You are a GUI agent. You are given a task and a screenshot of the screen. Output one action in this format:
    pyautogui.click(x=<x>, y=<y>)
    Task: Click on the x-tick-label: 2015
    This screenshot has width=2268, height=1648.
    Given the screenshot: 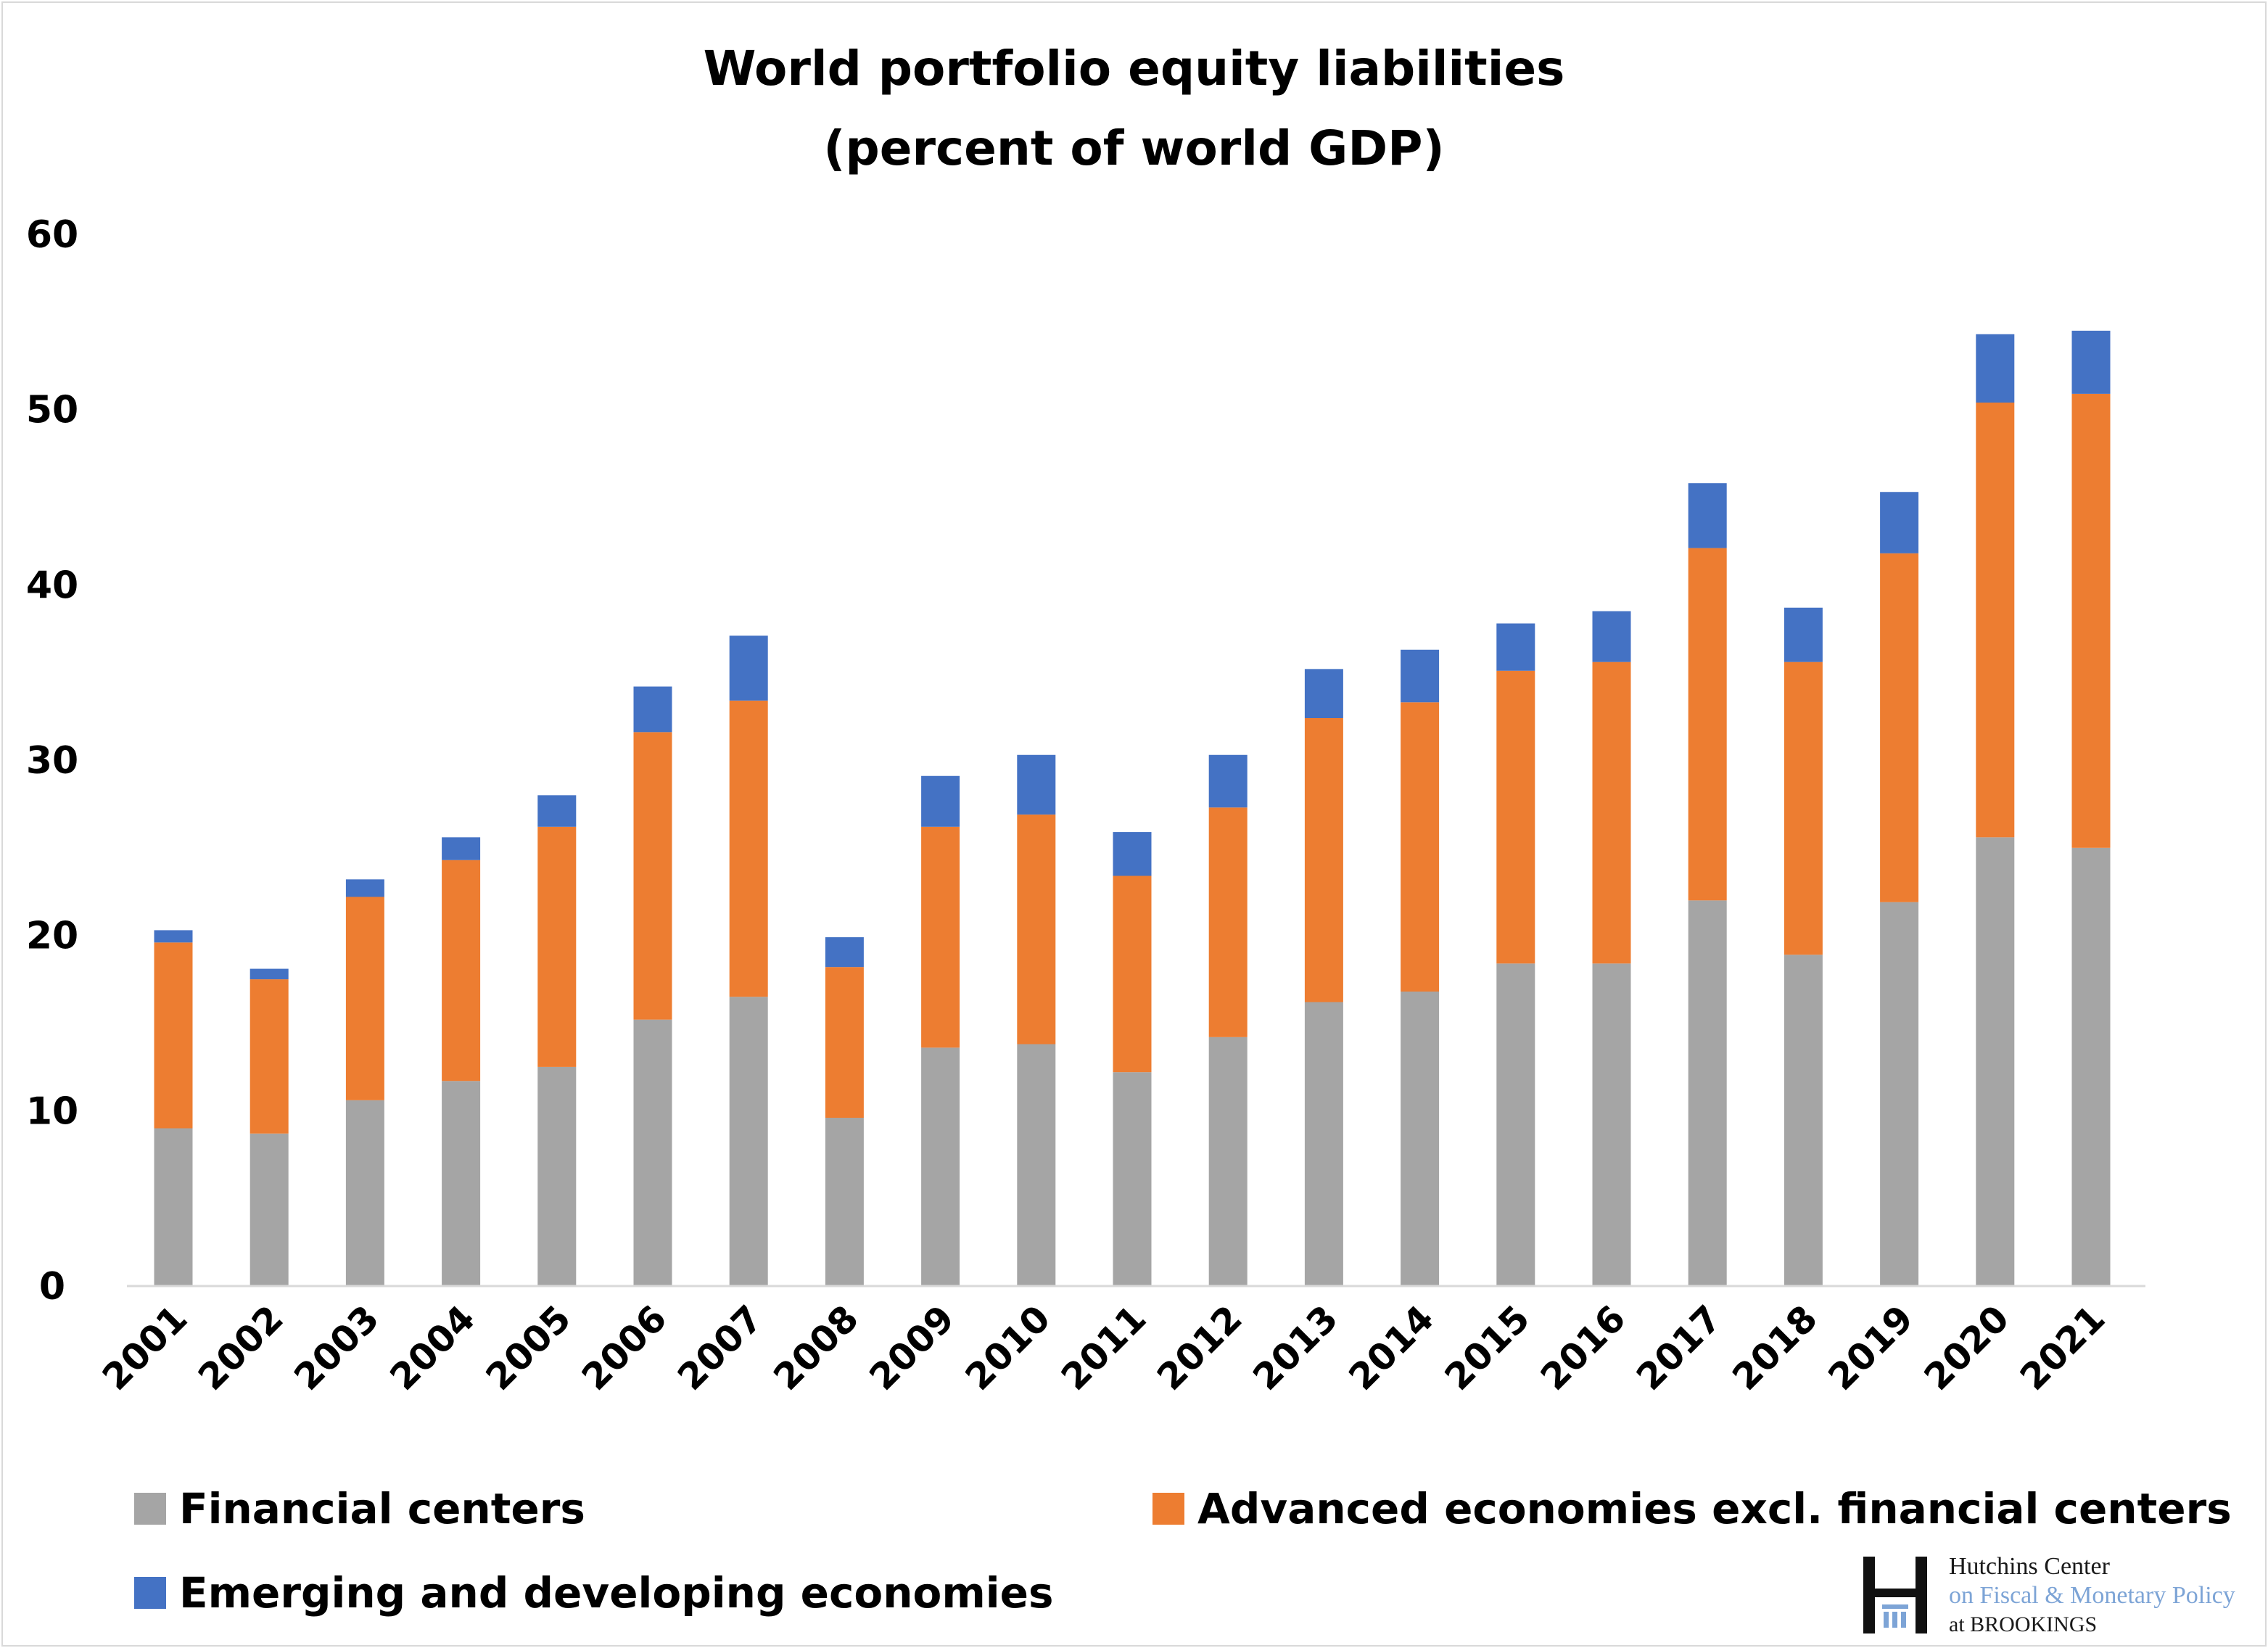 What is the action you would take?
    pyautogui.click(x=1488, y=1348)
    